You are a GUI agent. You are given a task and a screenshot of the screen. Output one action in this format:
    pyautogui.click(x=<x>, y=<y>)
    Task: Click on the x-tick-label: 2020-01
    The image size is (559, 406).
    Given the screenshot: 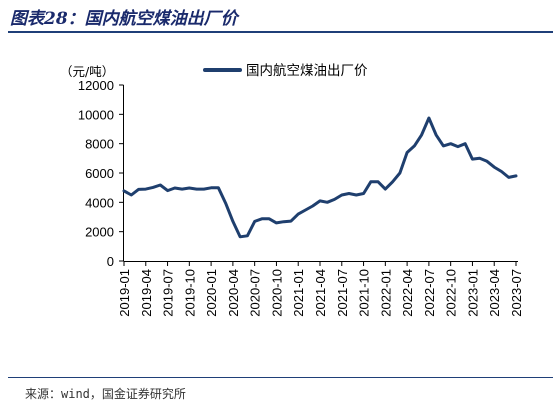 What is the action you would take?
    pyautogui.click(x=211, y=293)
    